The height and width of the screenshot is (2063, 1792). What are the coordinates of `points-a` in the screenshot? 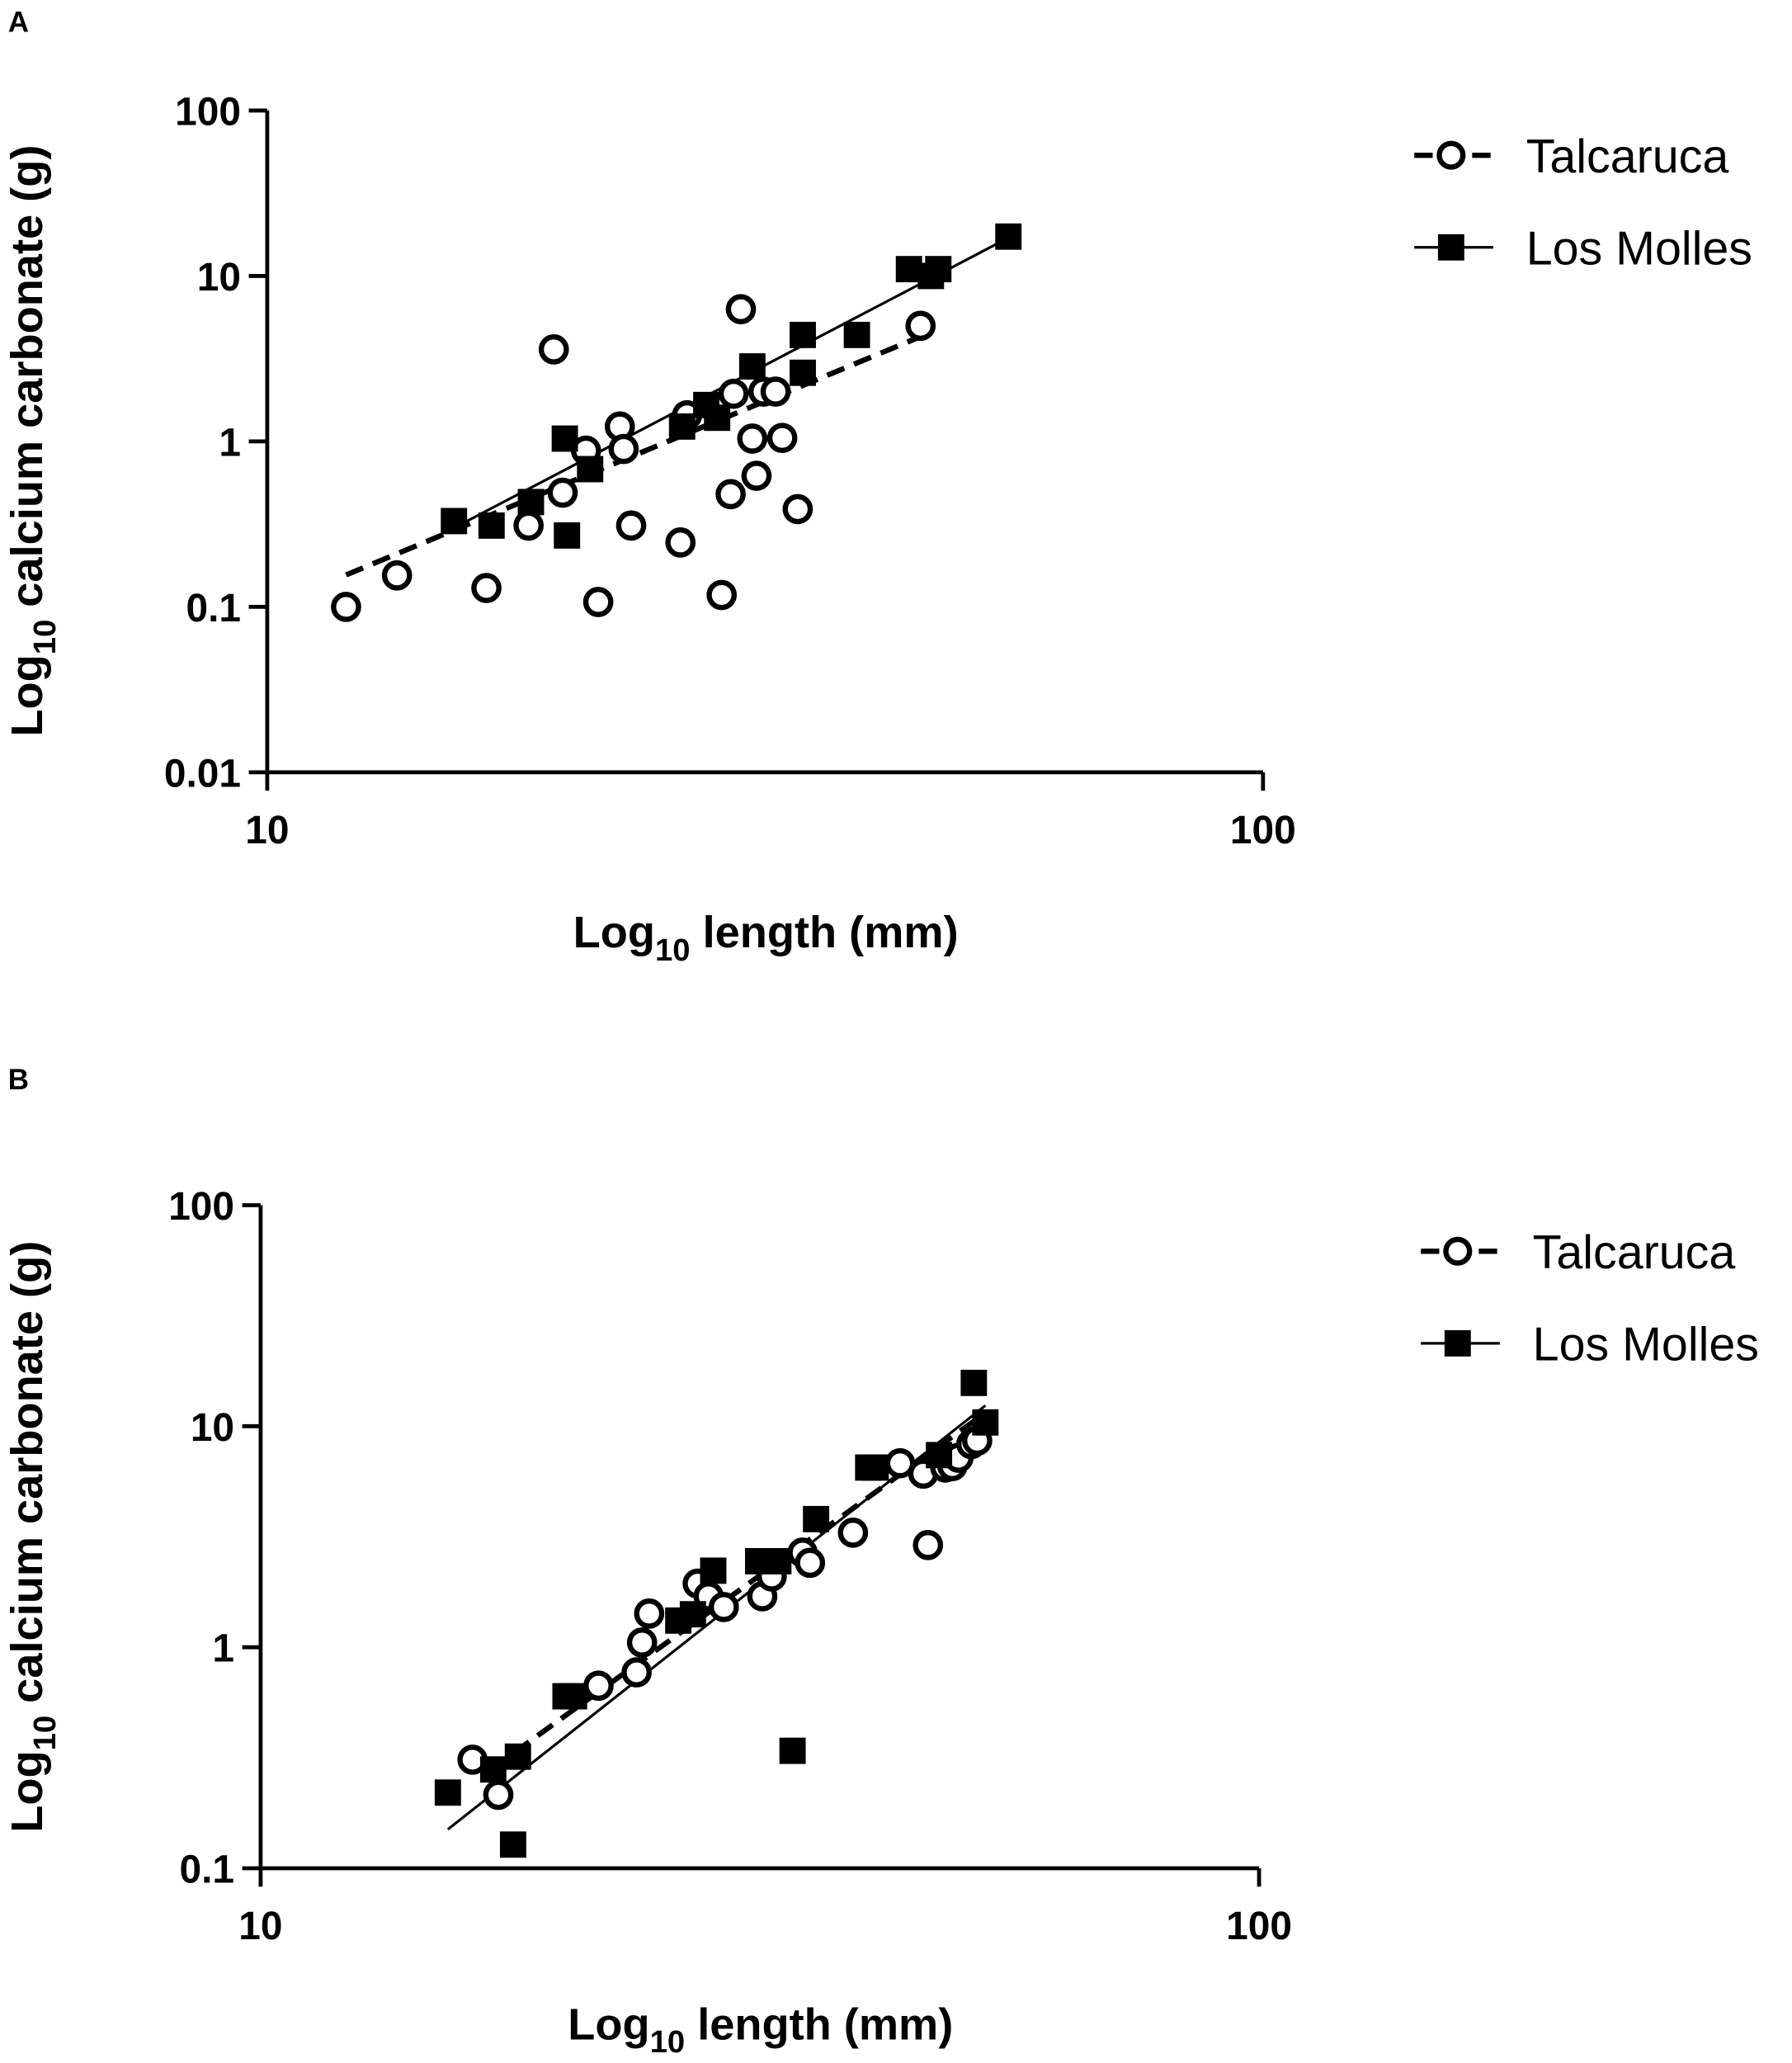 It's located at (676, 423).